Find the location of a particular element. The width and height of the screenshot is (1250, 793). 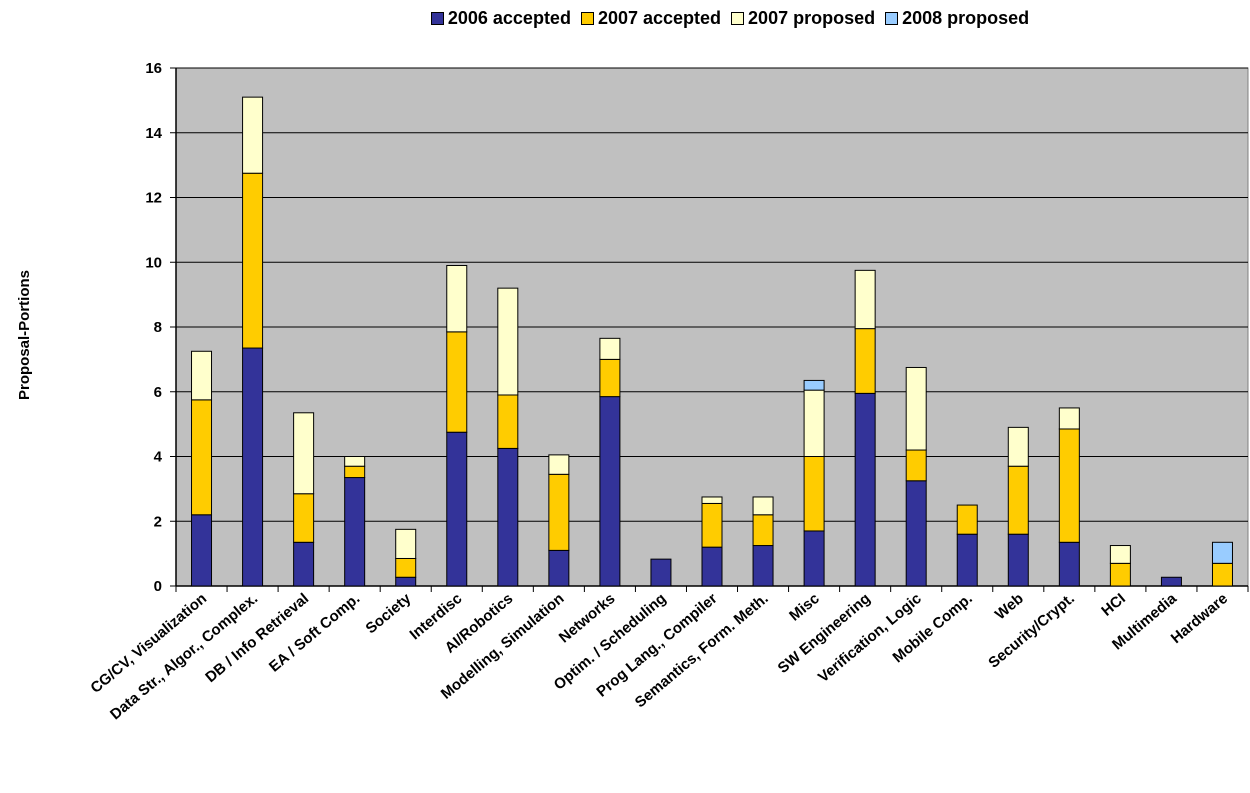

legend-label: 2006 accepted is located at coordinates (509, 18).